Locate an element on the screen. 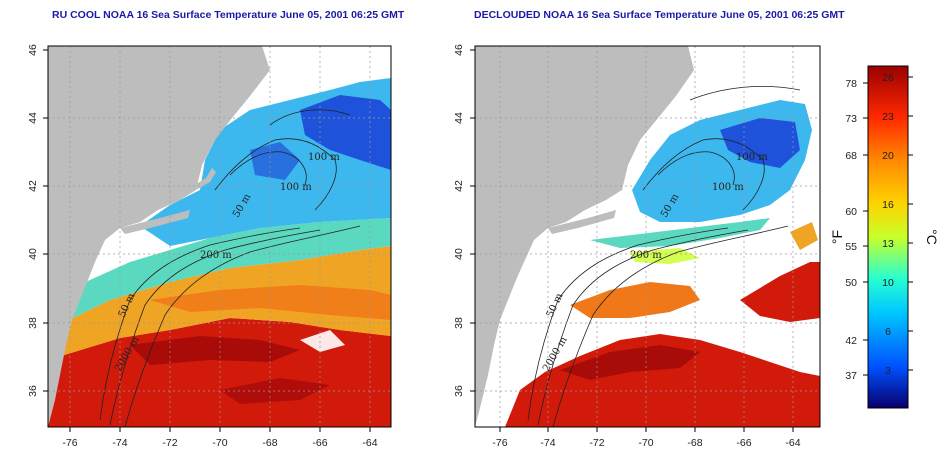 Image resolution: width=950 pixels, height=475 pixels. colorbar-f-label: 60 is located at coordinates (851, 212).